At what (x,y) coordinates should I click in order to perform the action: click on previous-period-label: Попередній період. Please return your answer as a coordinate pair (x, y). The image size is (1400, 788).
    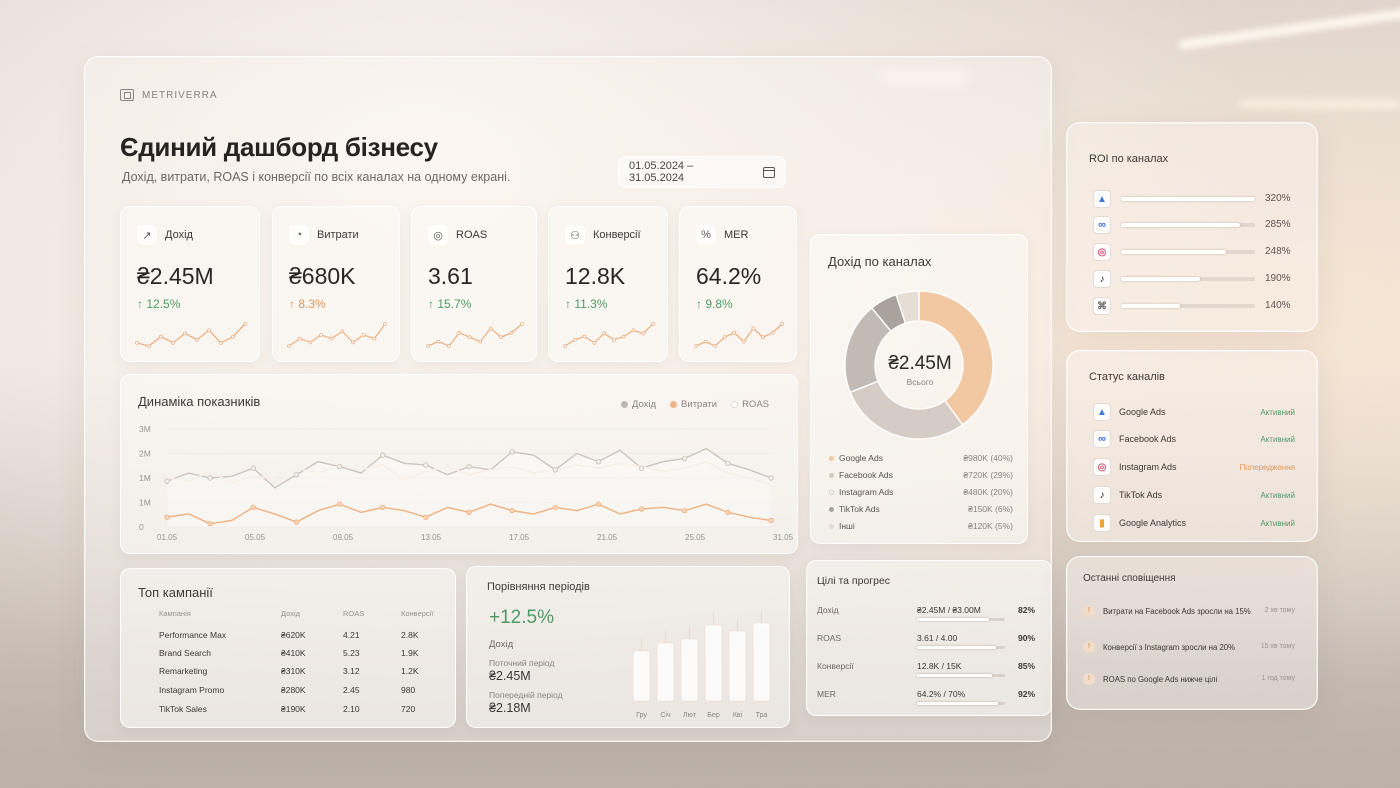
    Looking at the image, I should click on (526, 695).